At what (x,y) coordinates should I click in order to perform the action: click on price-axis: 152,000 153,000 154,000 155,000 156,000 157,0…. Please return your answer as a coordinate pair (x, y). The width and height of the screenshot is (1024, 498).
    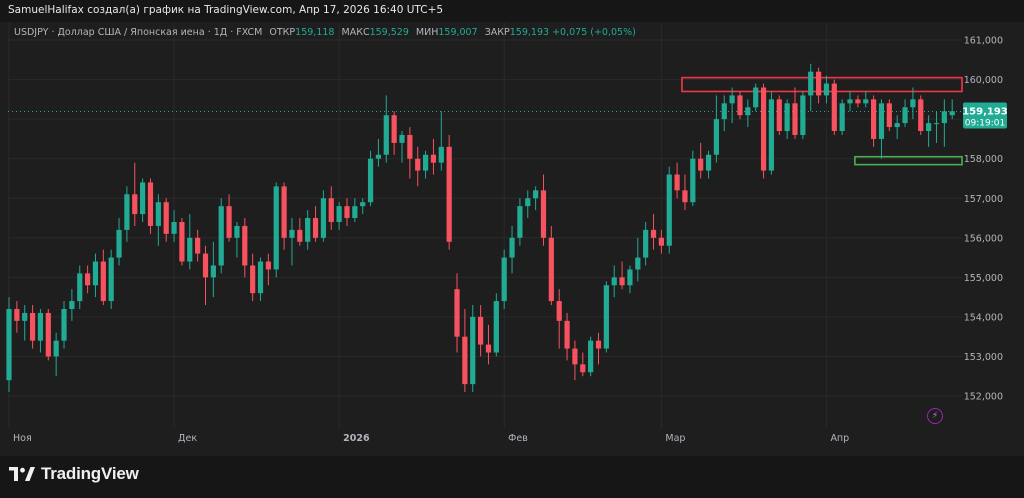
    Looking at the image, I should click on (983, 219).